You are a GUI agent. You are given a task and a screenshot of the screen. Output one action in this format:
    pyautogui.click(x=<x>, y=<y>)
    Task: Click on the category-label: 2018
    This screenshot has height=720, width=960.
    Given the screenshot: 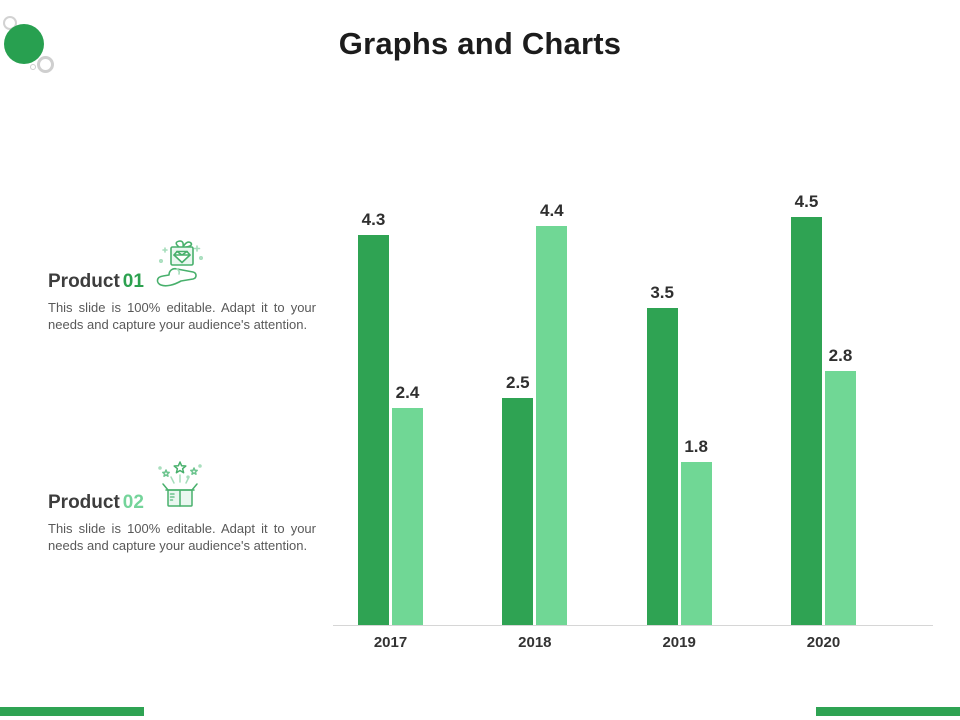 What is the action you would take?
    pyautogui.click(x=535, y=642)
    